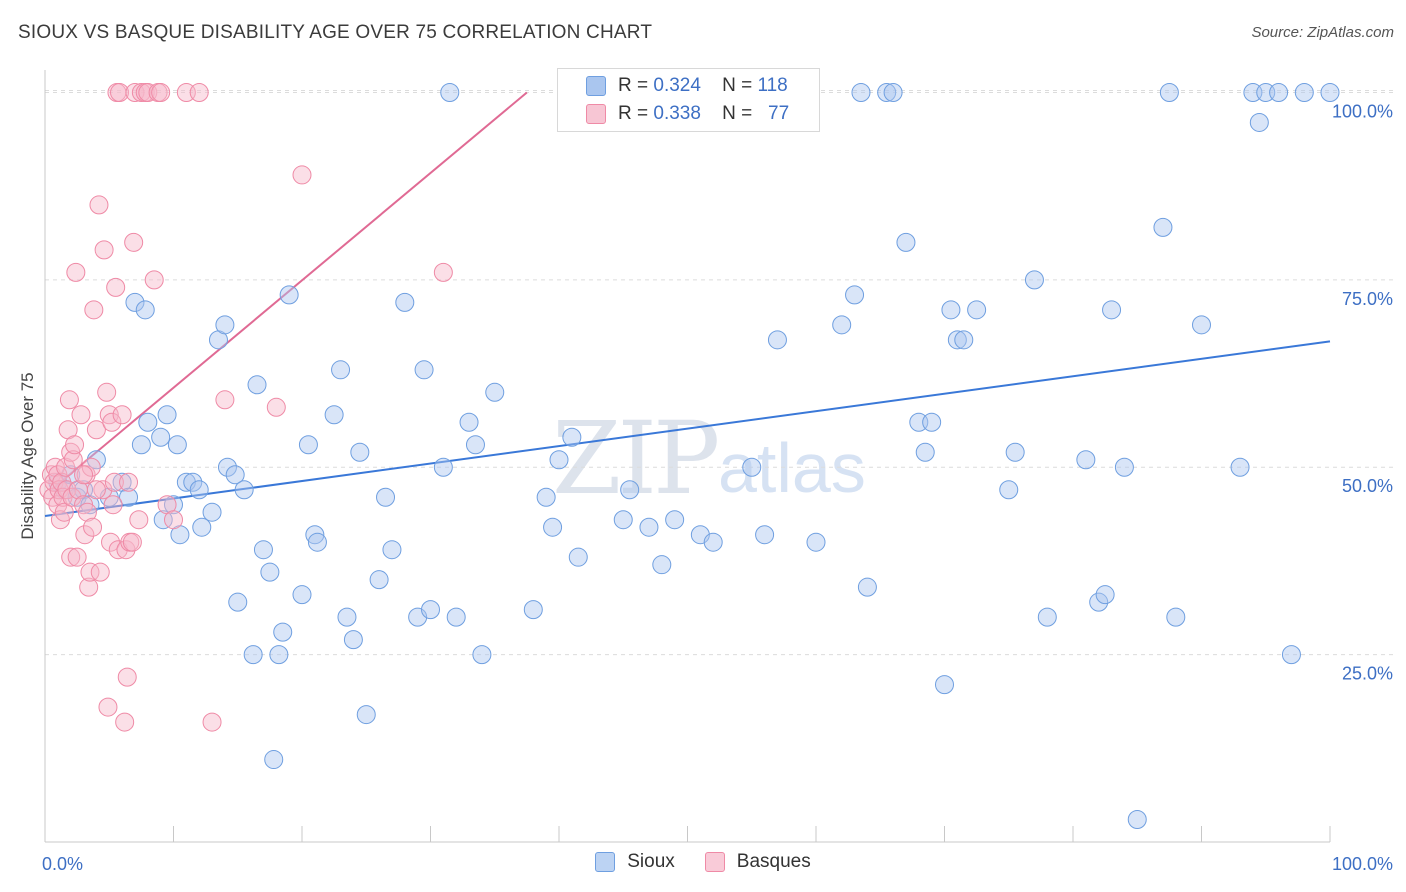  I want to click on y-axis-label: Disability Age Over 75, so click(27, 455).